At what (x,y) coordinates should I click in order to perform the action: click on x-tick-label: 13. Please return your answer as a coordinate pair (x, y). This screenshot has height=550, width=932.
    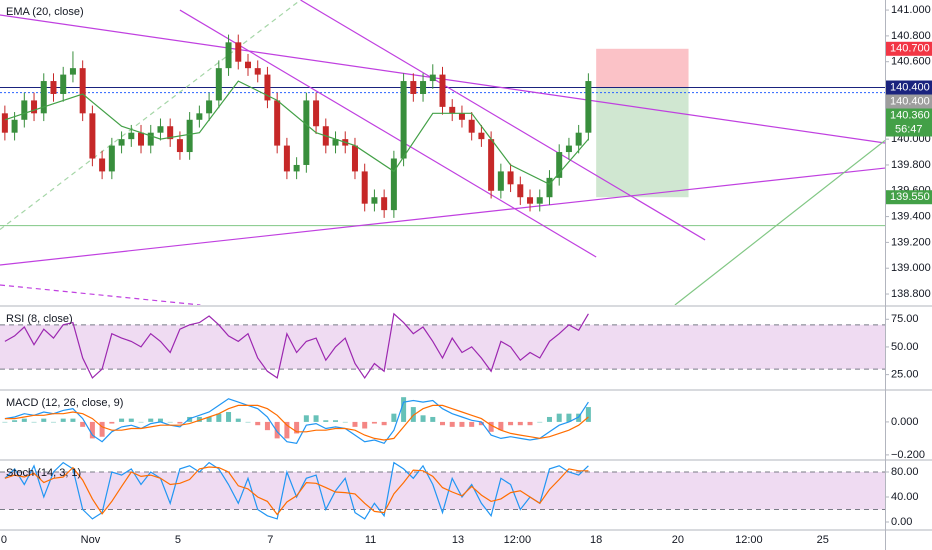
    Looking at the image, I should click on (458, 540).